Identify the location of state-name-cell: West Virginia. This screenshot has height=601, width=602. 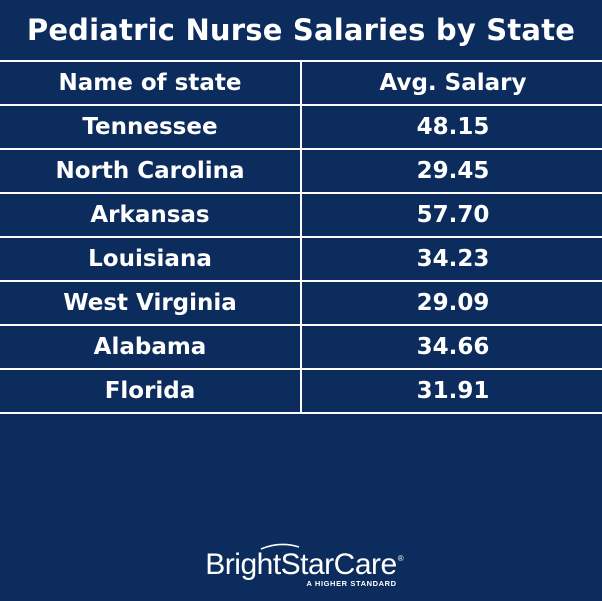
(151, 303).